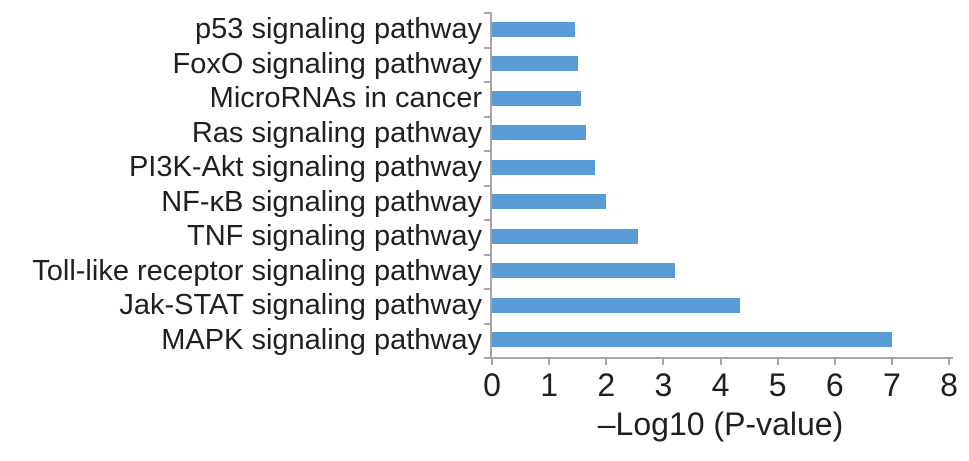  Describe the element at coordinates (334, 236) in the screenshot. I see `category-label: TNF signaling pathway` at that location.